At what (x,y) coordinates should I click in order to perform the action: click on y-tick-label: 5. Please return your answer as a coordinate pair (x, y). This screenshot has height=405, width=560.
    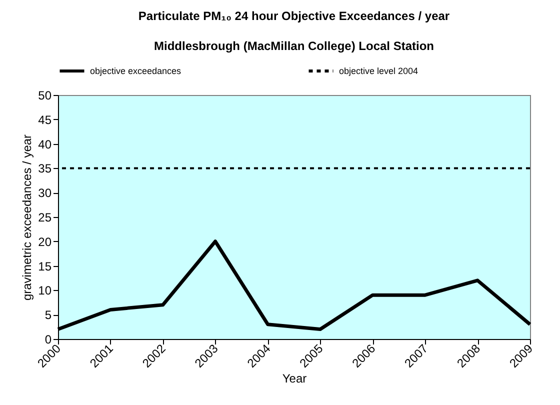
    Looking at the image, I should click on (48, 315).